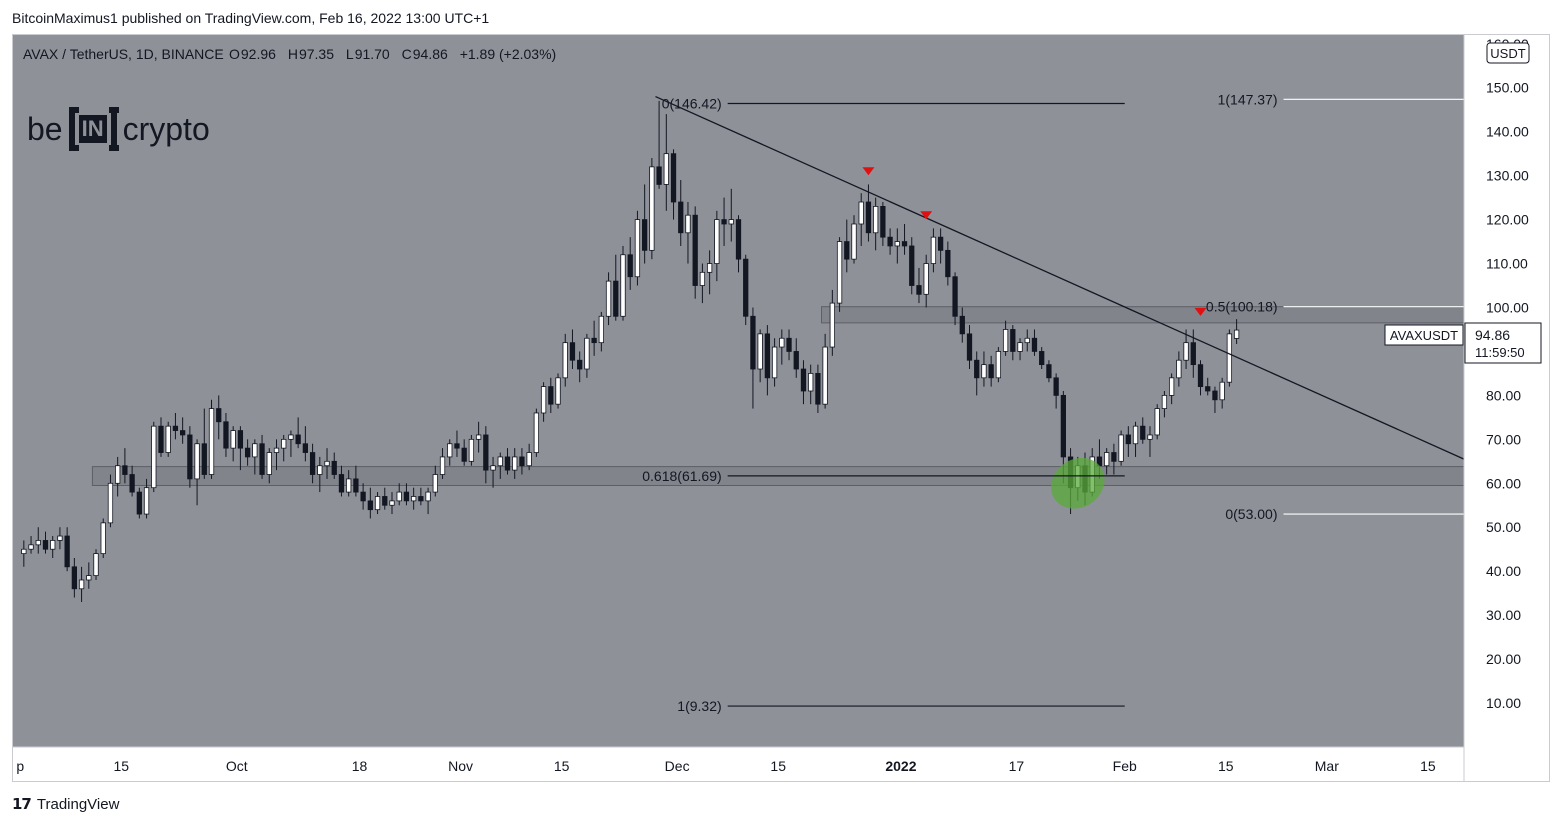  Describe the element at coordinates (1506, 408) in the screenshot. I see `y-axis` at that location.